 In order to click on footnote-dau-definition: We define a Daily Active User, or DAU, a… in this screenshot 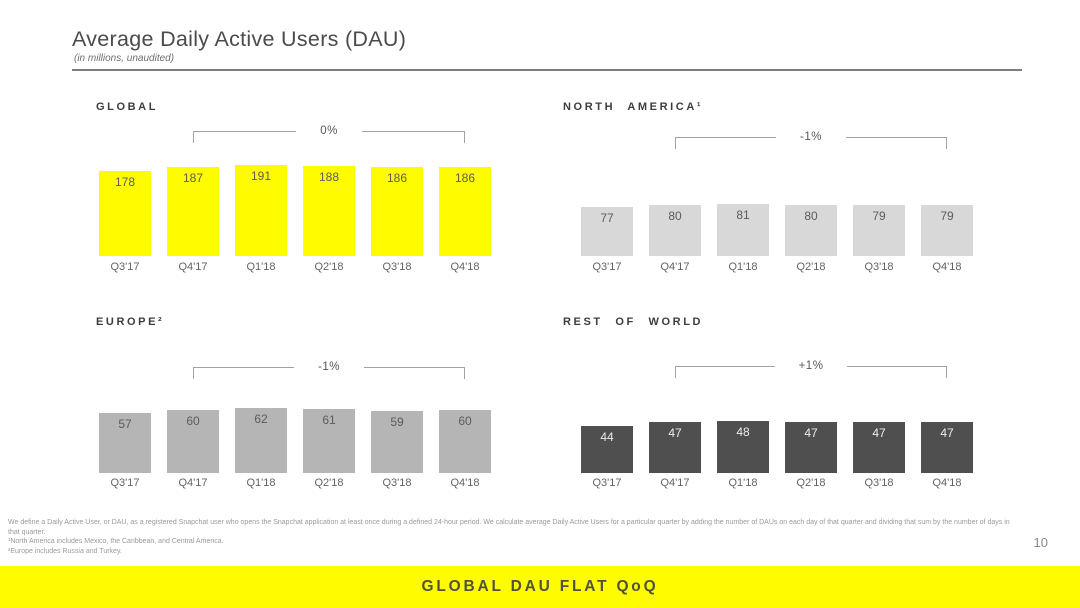, I will do `click(509, 527)`.